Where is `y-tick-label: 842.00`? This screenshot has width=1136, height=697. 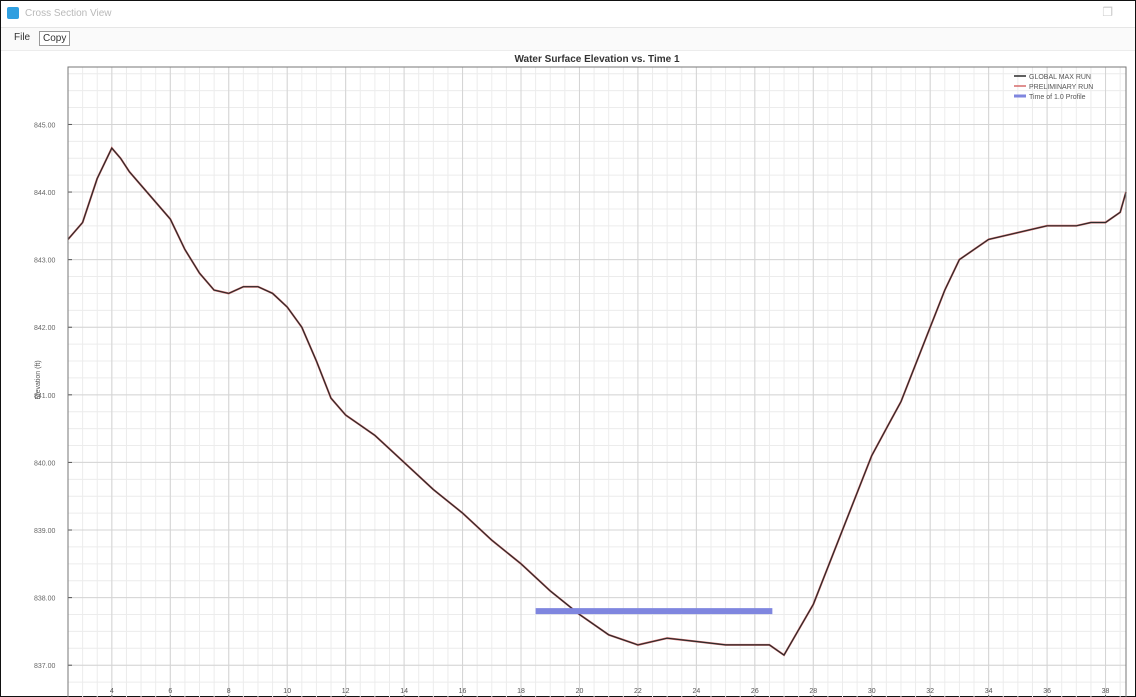
y-tick-label: 842.00 is located at coordinates (45, 328).